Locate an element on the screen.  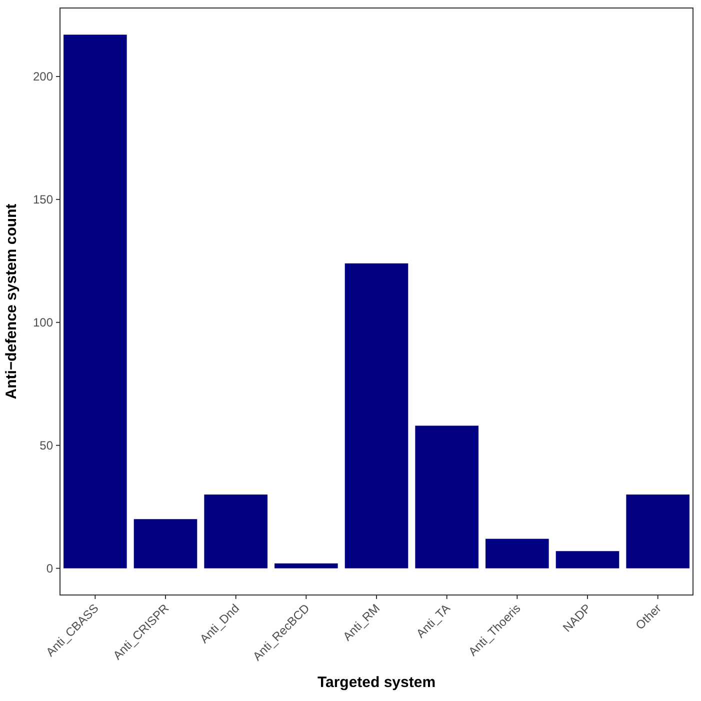
y-axis-title: Anti−defence system count is located at coordinates (11, 302).